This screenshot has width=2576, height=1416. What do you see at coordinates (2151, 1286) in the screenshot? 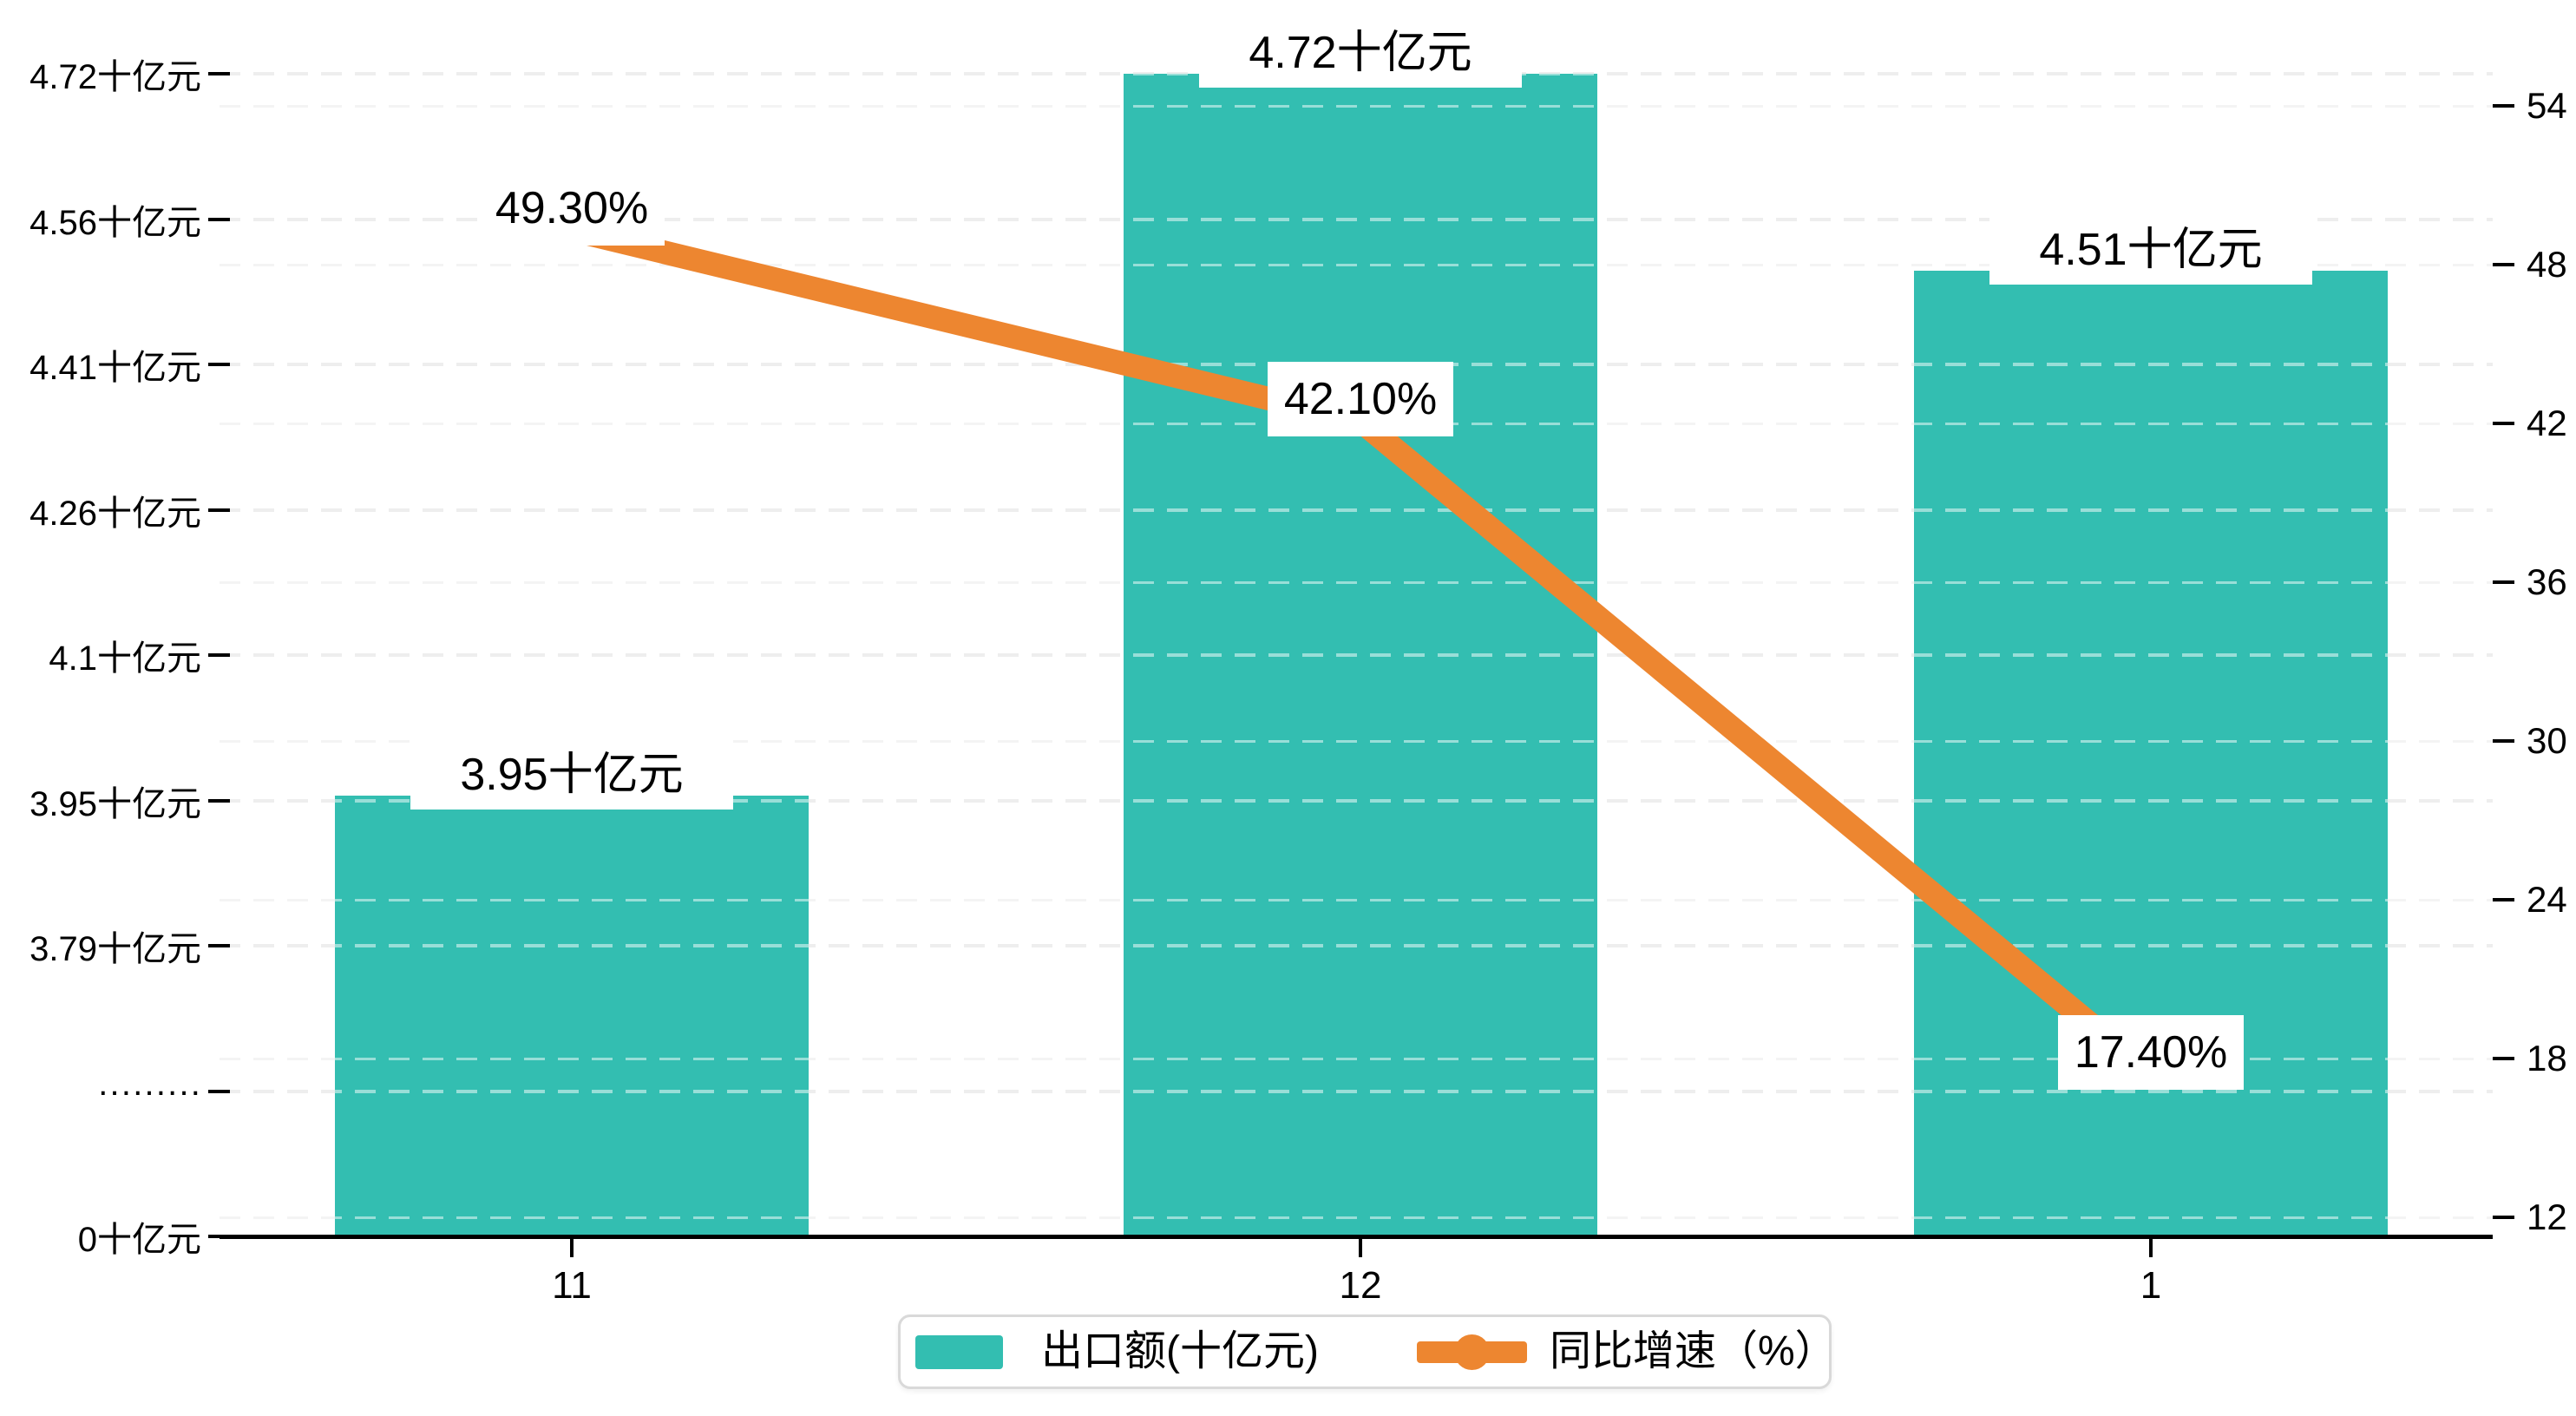
I see `x-axis-label: 1` at bounding box center [2151, 1286].